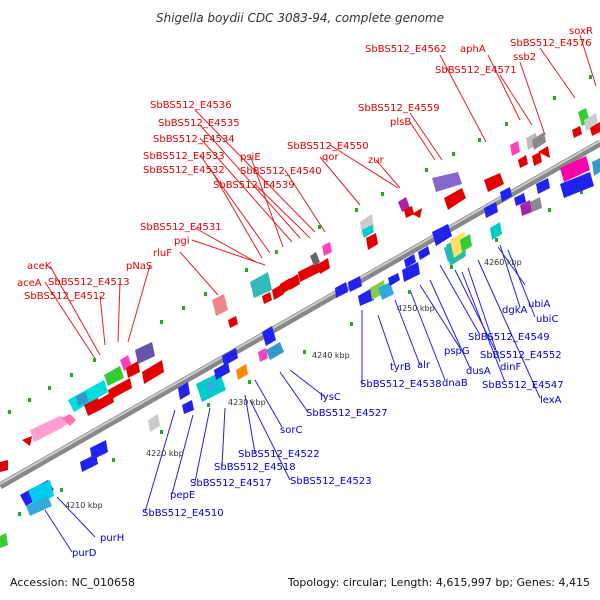 The width and height of the screenshot is (600, 600). Describe the element at coordinates (473, 49) in the screenshot. I see `gene-label: aphA` at that location.